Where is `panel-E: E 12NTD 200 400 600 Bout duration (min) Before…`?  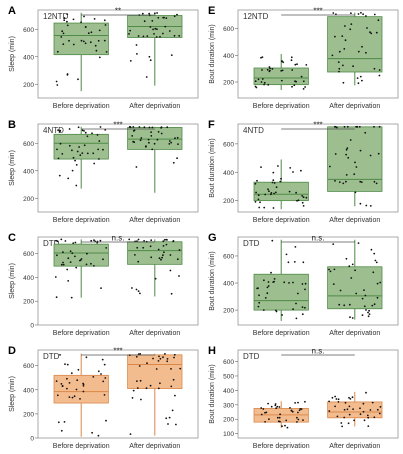 panel-E: E 12NTD 200 400 600 Bout duration (min) Before… is located at coordinates (303, 57).